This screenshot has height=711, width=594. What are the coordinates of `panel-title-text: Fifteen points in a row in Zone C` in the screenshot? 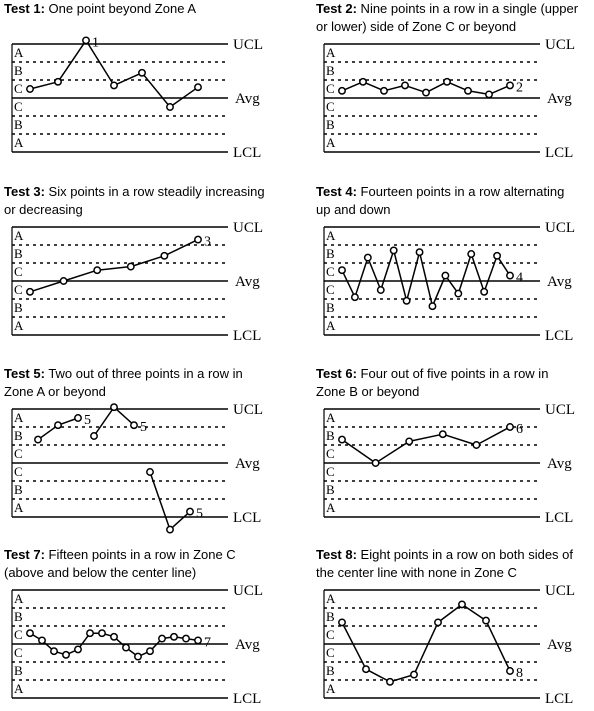 It's located at (140, 554).